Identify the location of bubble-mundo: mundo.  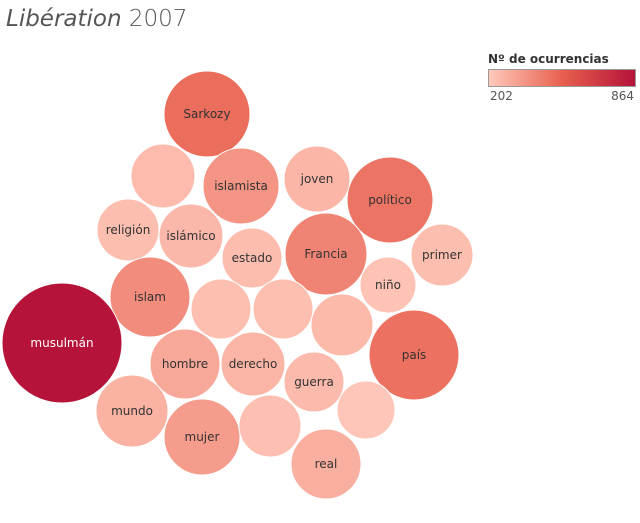
(132, 411).